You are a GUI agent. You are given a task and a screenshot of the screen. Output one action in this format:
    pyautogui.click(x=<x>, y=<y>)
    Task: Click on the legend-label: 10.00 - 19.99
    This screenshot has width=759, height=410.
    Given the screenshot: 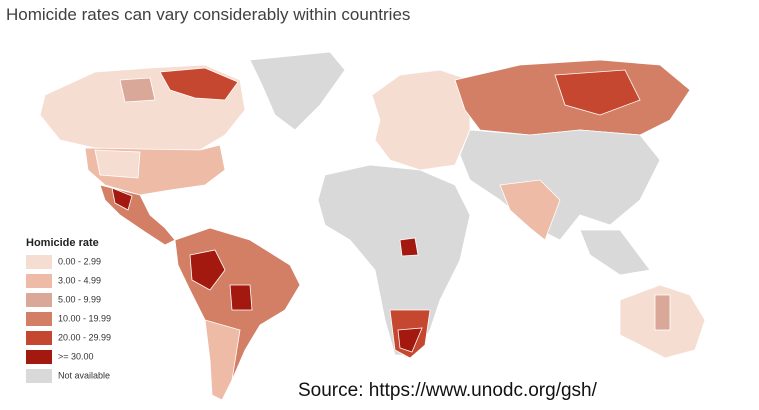 What is the action you would take?
    pyautogui.click(x=84, y=318)
    